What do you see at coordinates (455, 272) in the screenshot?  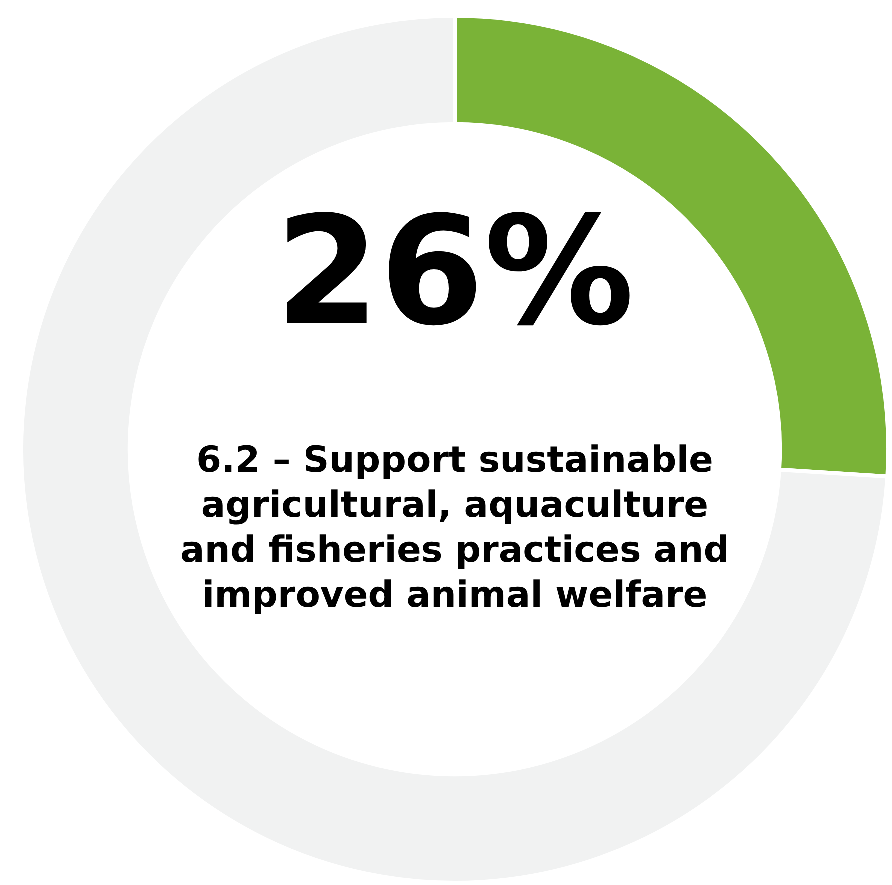 I see `data-label: 26%` at bounding box center [455, 272].